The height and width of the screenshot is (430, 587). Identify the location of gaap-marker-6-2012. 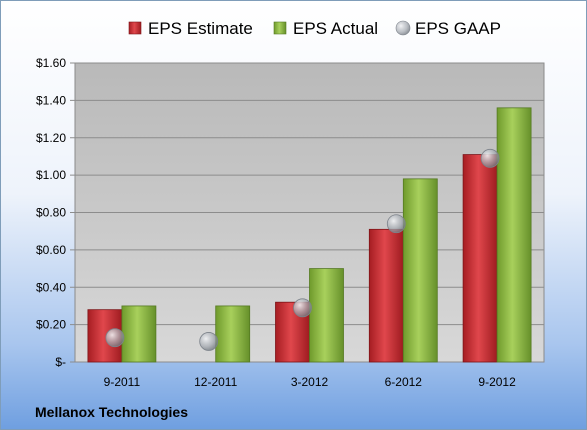
(396, 224).